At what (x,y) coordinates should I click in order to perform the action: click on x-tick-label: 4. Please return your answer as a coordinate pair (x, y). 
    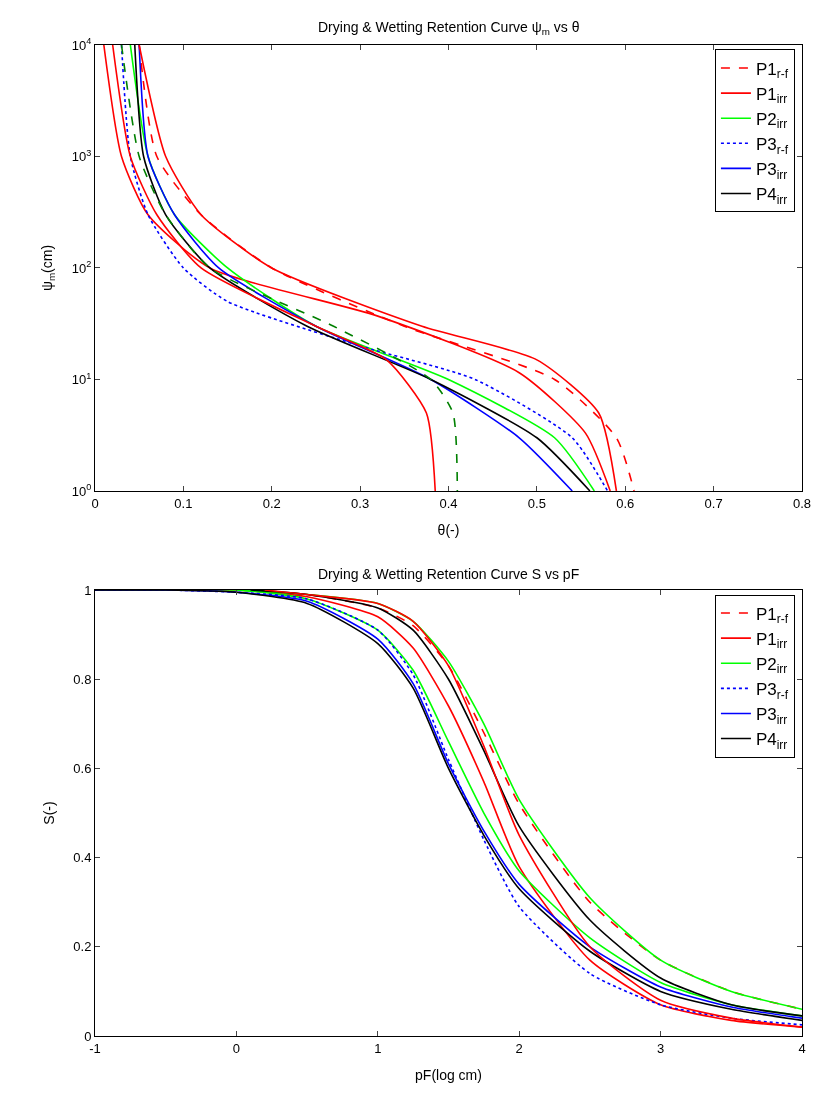
    Looking at the image, I should click on (802, 1048).